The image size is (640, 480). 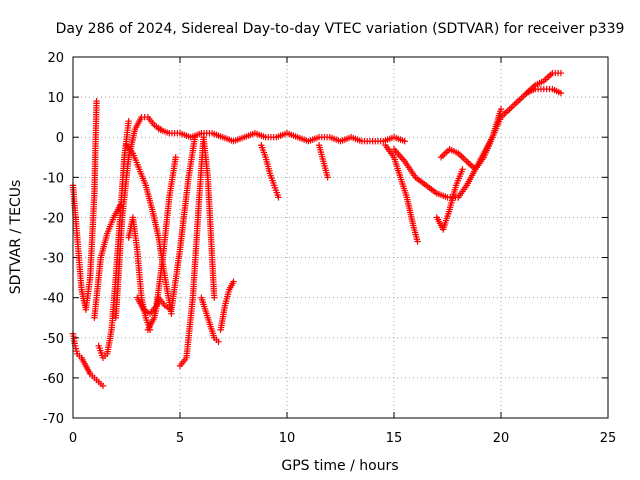 I want to click on y-tick-label: -30, so click(x=53, y=259).